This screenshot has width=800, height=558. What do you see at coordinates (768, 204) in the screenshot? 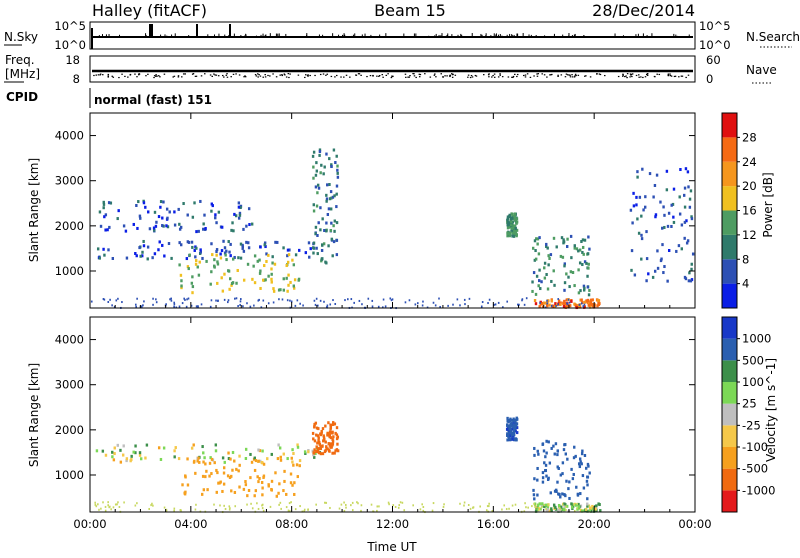
I see `power-cbar-label: Power [dB]` at bounding box center [768, 204].